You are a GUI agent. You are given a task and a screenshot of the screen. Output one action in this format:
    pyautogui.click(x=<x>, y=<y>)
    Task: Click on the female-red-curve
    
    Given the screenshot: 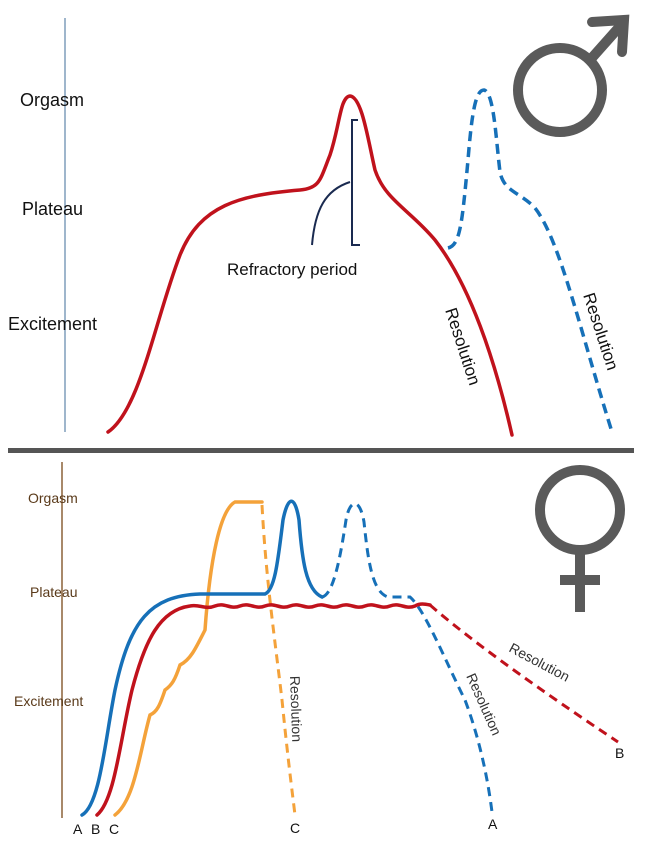 What is the action you would take?
    pyautogui.click(x=263, y=709)
    